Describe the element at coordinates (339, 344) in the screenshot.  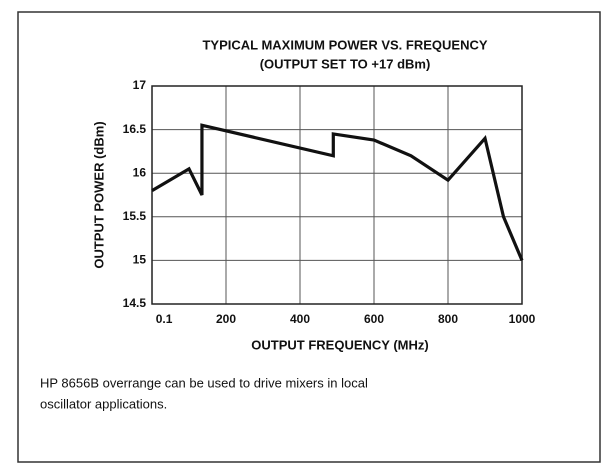
I see `x-axis-label: OUTPUT FREQUENCY (MHz)` at that location.